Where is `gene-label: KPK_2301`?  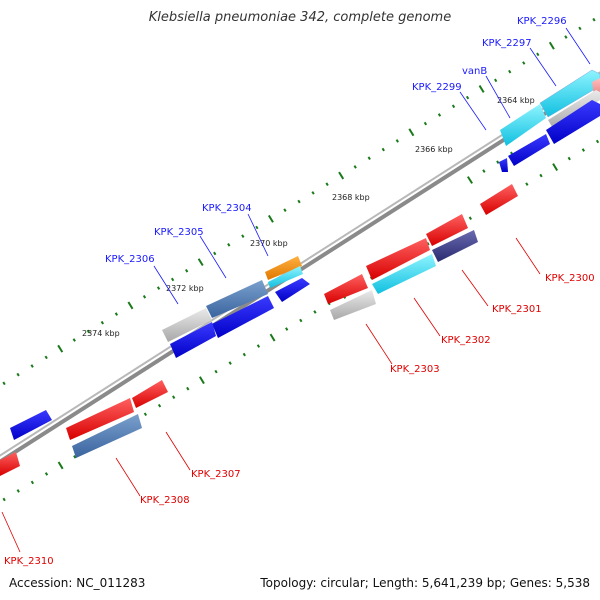 gene-label: KPK_2301 is located at coordinates (517, 309).